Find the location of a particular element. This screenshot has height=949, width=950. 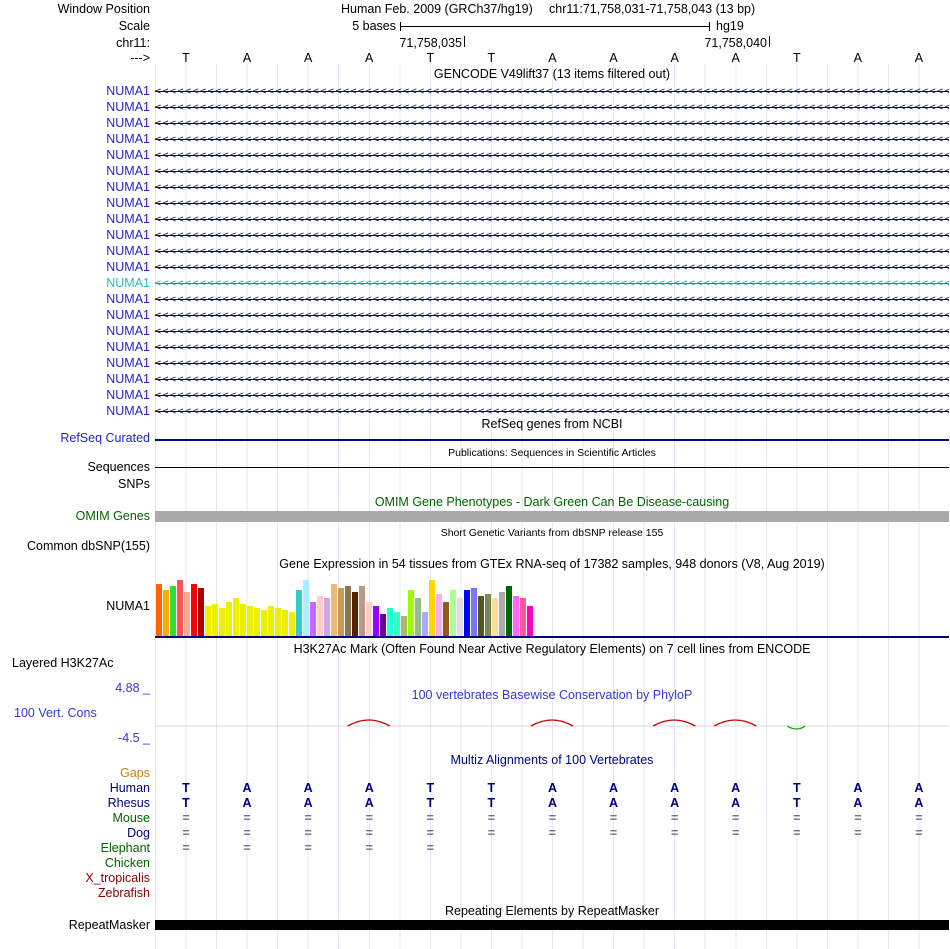

refseq-curated-label: RefSeq Curated is located at coordinates (105, 438).